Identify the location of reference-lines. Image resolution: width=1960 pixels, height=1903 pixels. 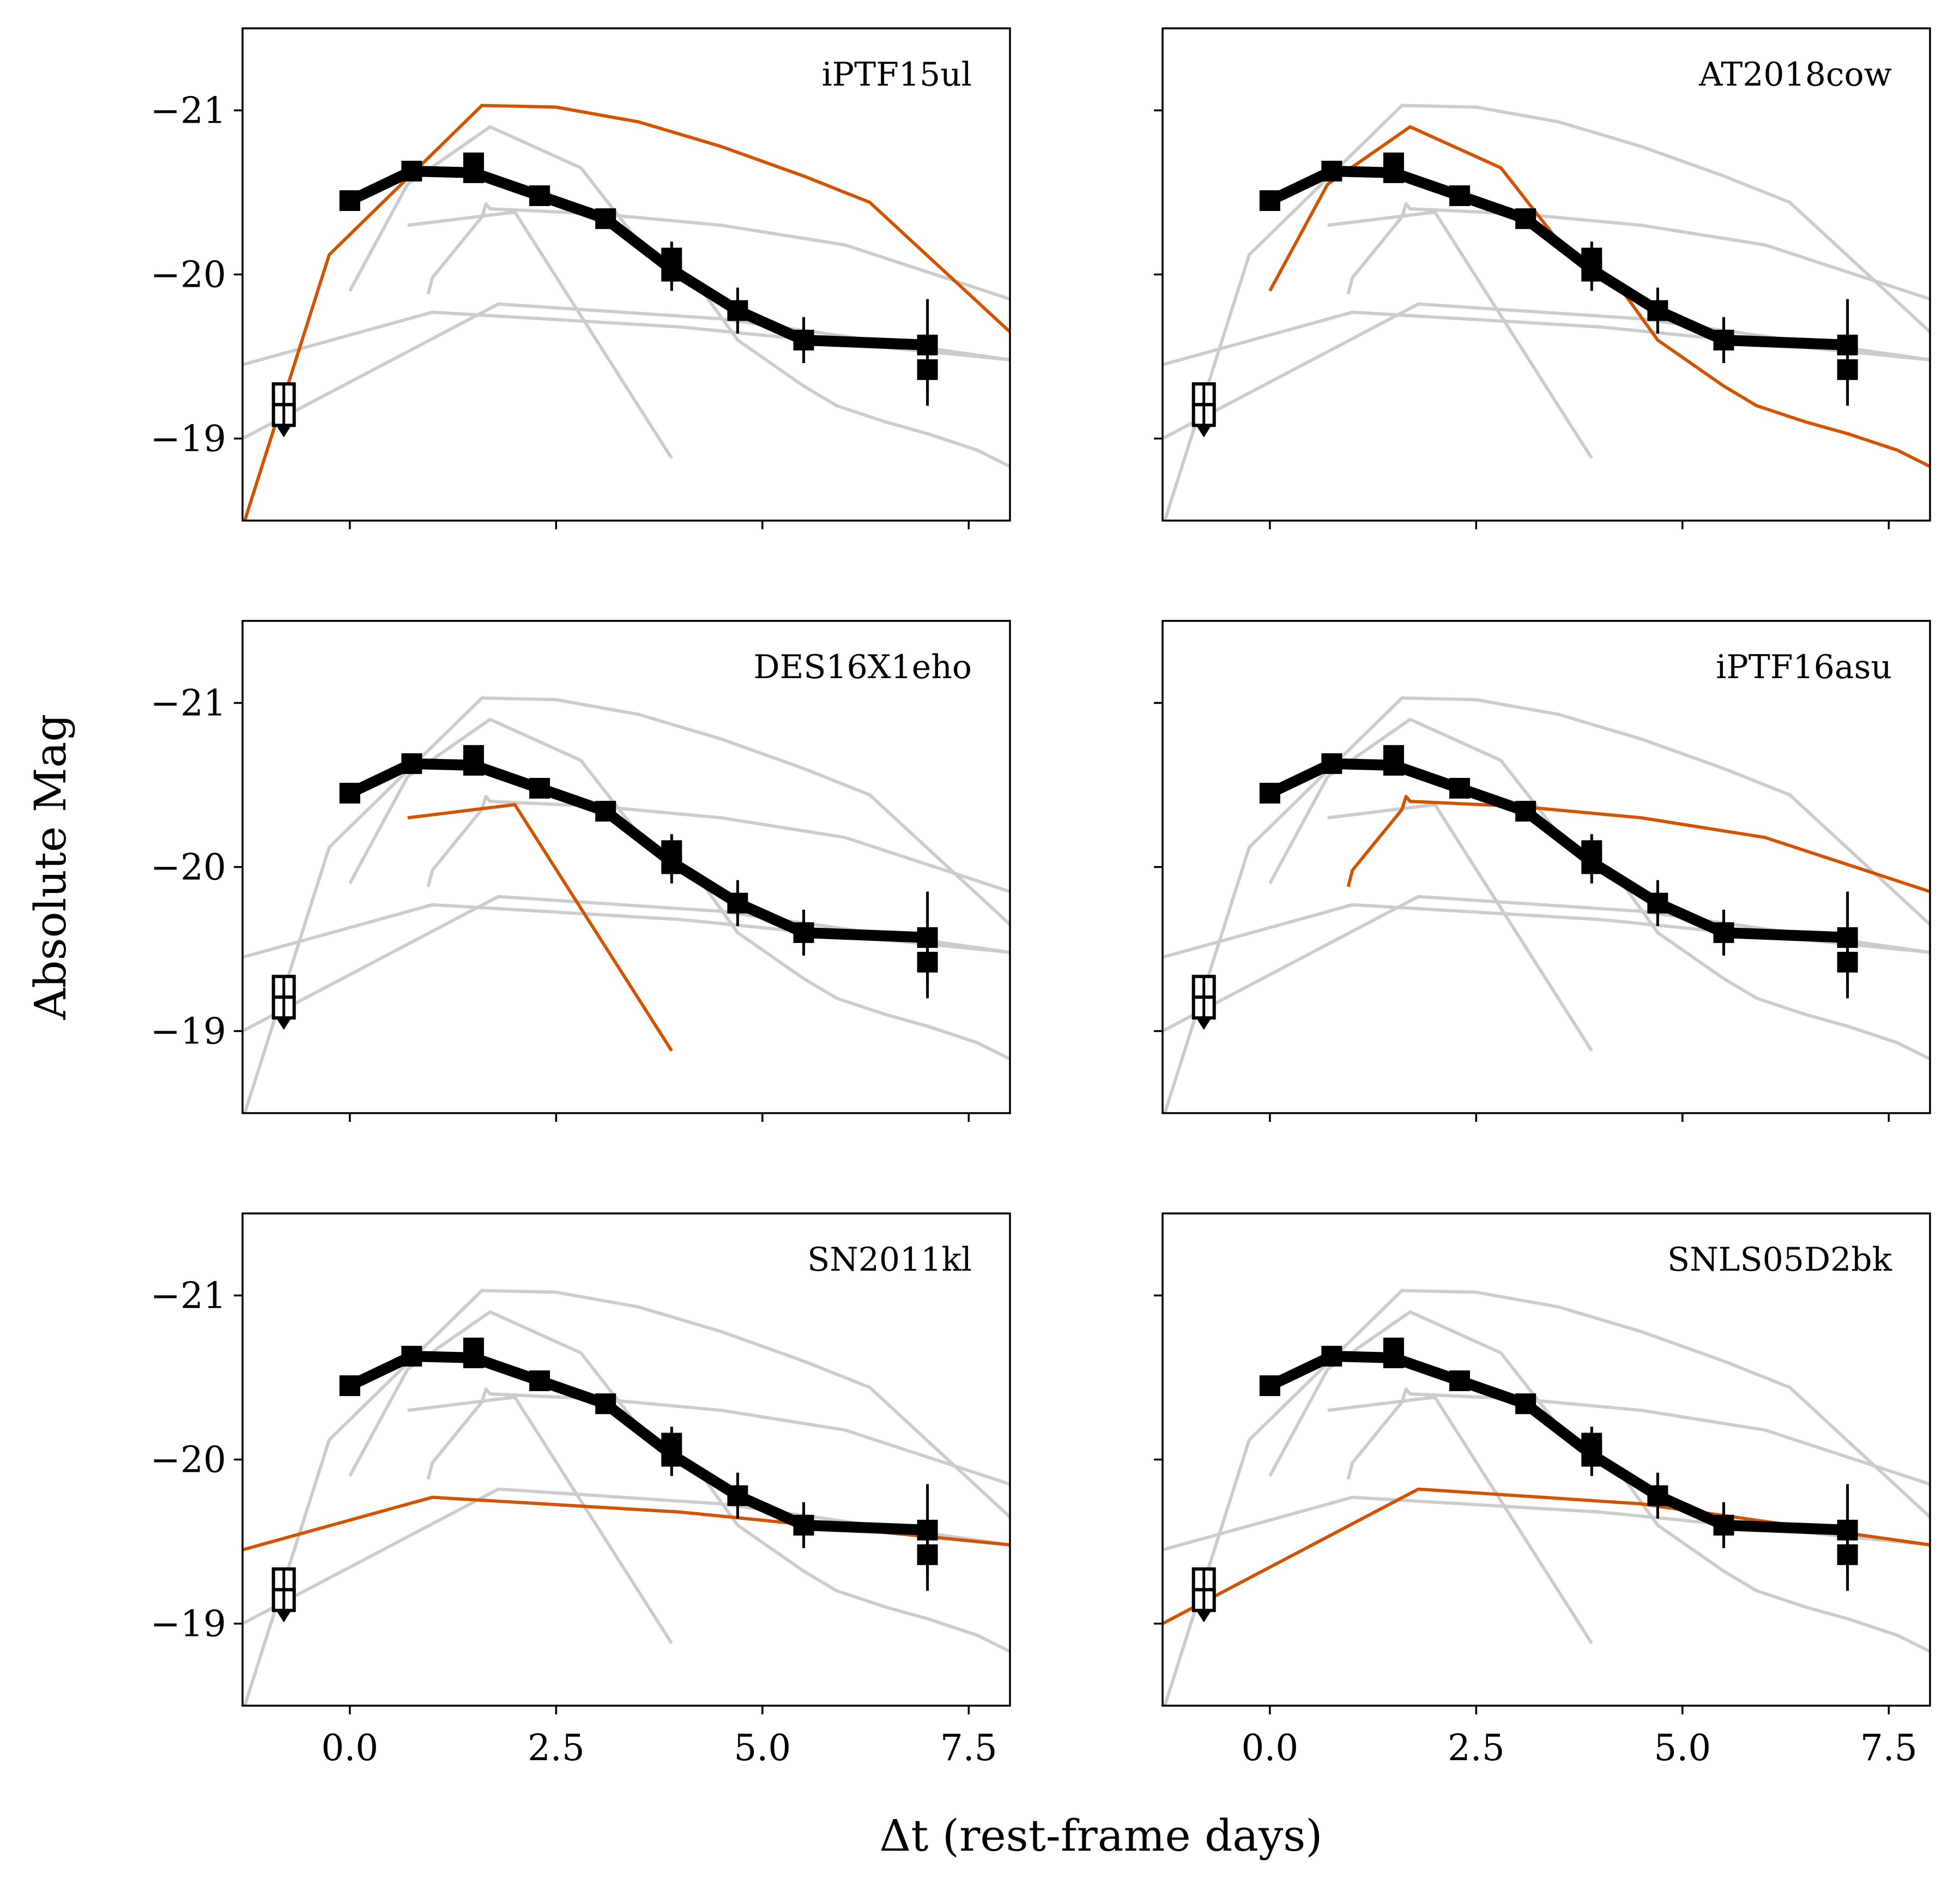
(626, 1497).